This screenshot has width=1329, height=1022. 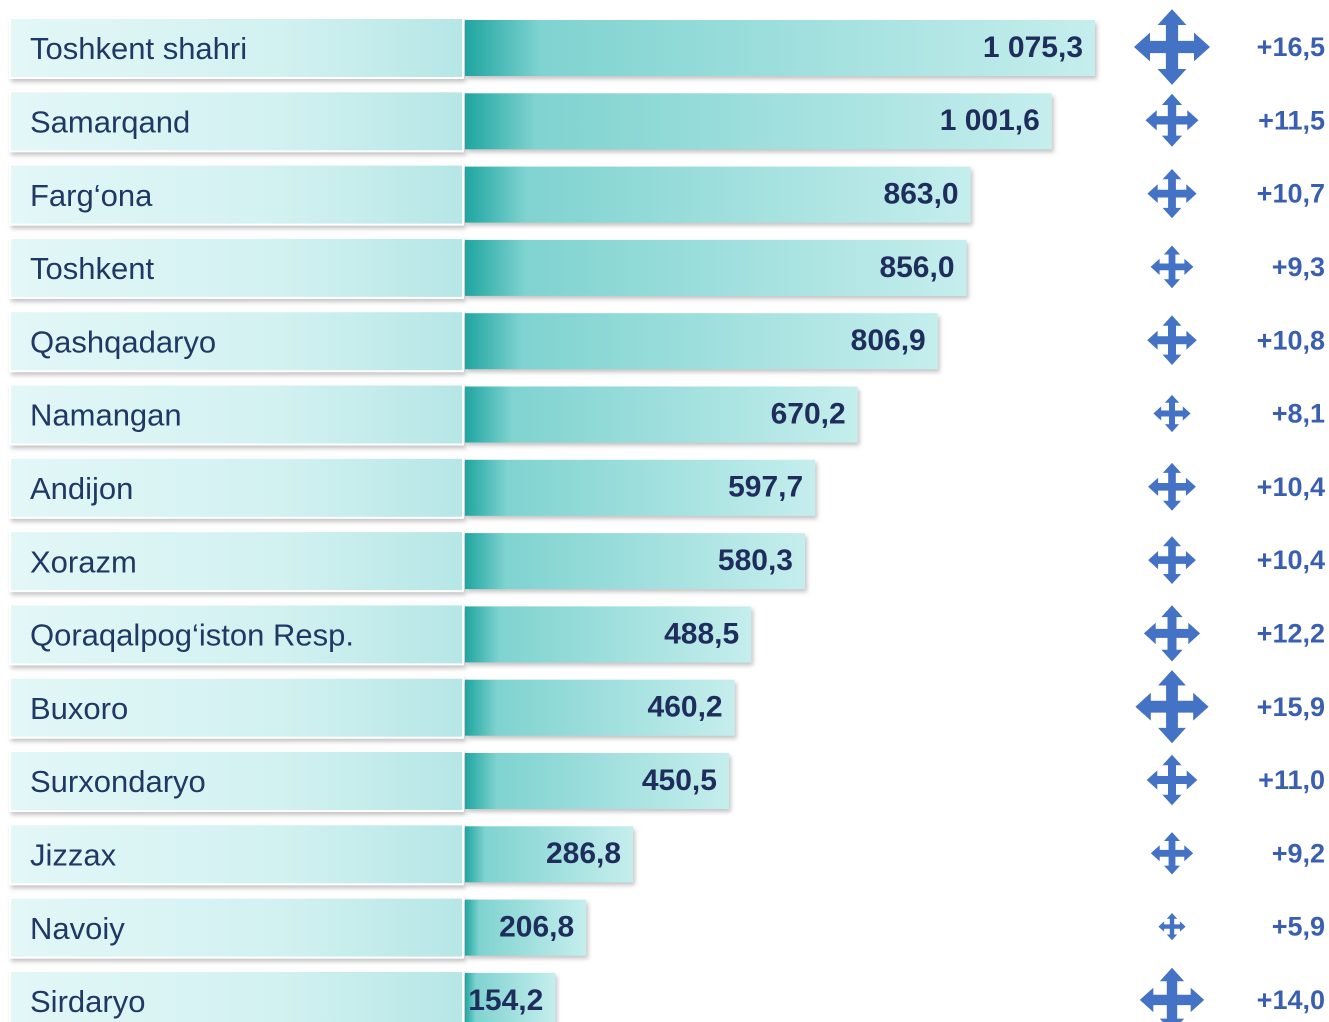 What do you see at coordinates (1291, 634) in the screenshot?
I see `change-label: +12,2` at bounding box center [1291, 634].